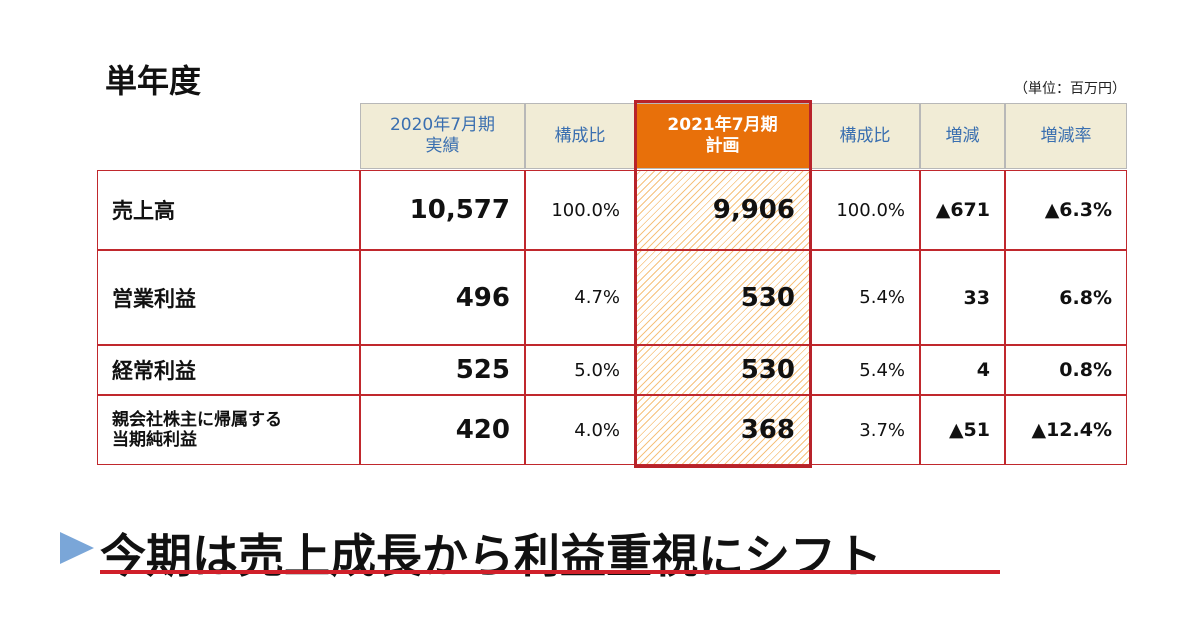 The image size is (1200, 630). Describe the element at coordinates (153, 81) in the screenshot. I see `title: 単年度` at that location.